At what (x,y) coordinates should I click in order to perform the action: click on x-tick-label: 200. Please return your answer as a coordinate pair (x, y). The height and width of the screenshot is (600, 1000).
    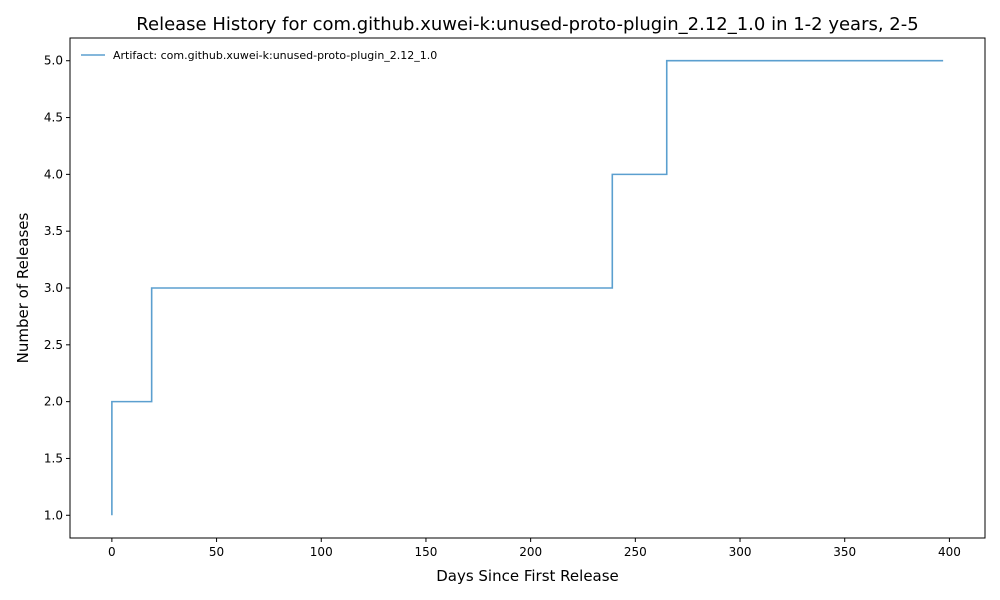
    Looking at the image, I should click on (530, 552).